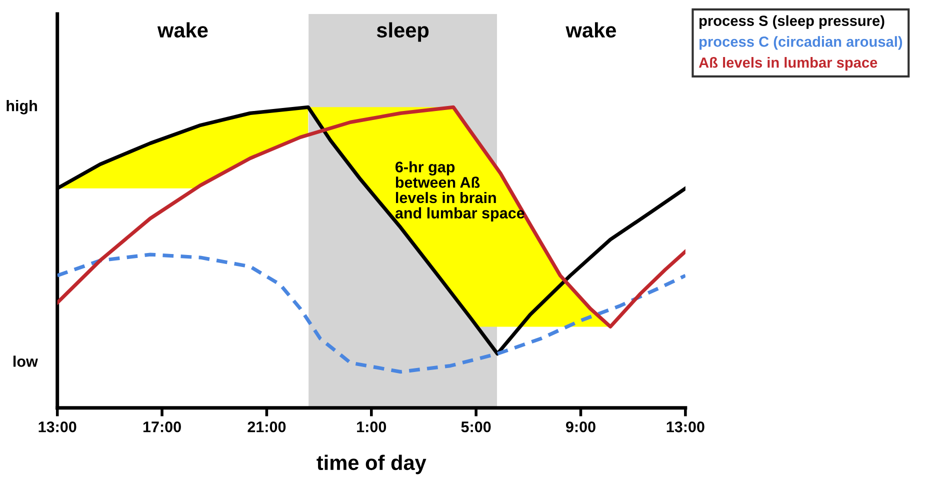 This screenshot has width=925, height=481. What do you see at coordinates (792, 22) in the screenshot?
I see `text: process S (sleep pressure)` at bounding box center [792, 22].